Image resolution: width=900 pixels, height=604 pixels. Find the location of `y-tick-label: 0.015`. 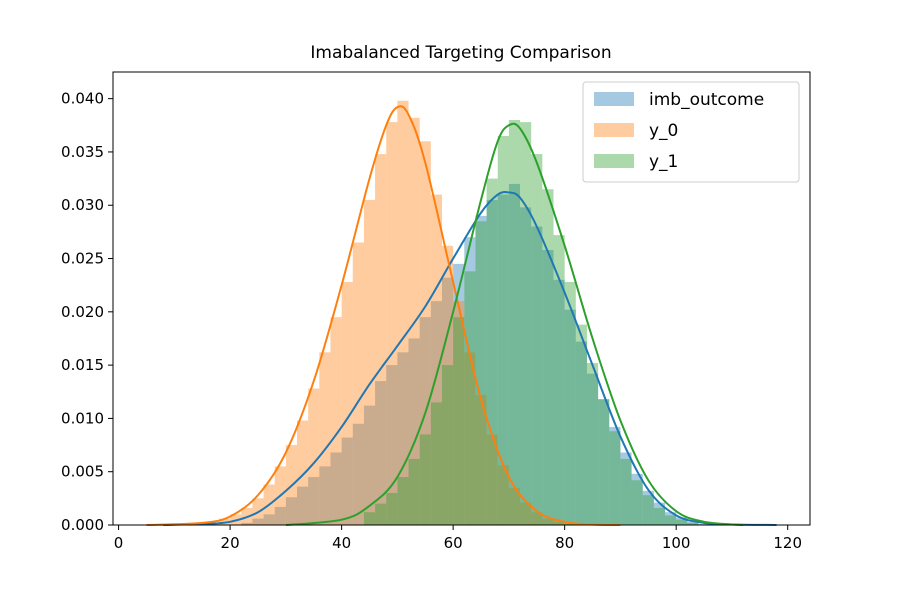

y-tick-label: 0.015 is located at coordinates (82, 365).